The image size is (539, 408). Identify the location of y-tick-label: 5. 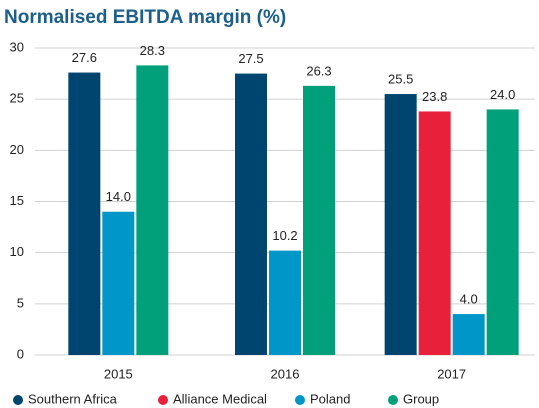
(20, 302).